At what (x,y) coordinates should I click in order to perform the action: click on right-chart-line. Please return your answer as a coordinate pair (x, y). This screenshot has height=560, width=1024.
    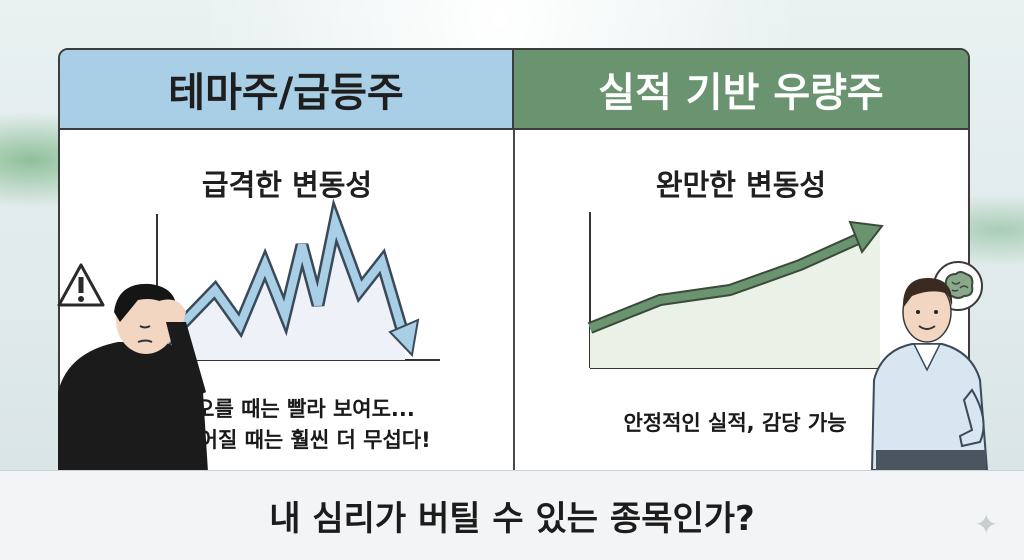
    Looking at the image, I should click on (725, 283).